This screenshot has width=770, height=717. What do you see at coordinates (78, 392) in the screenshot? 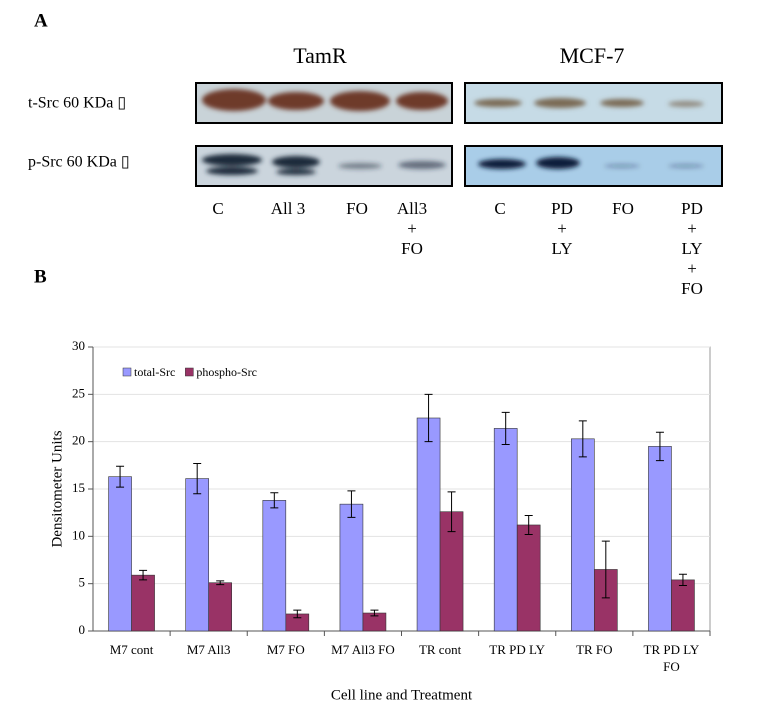
I see `y-tick-label: 25` at bounding box center [78, 392].